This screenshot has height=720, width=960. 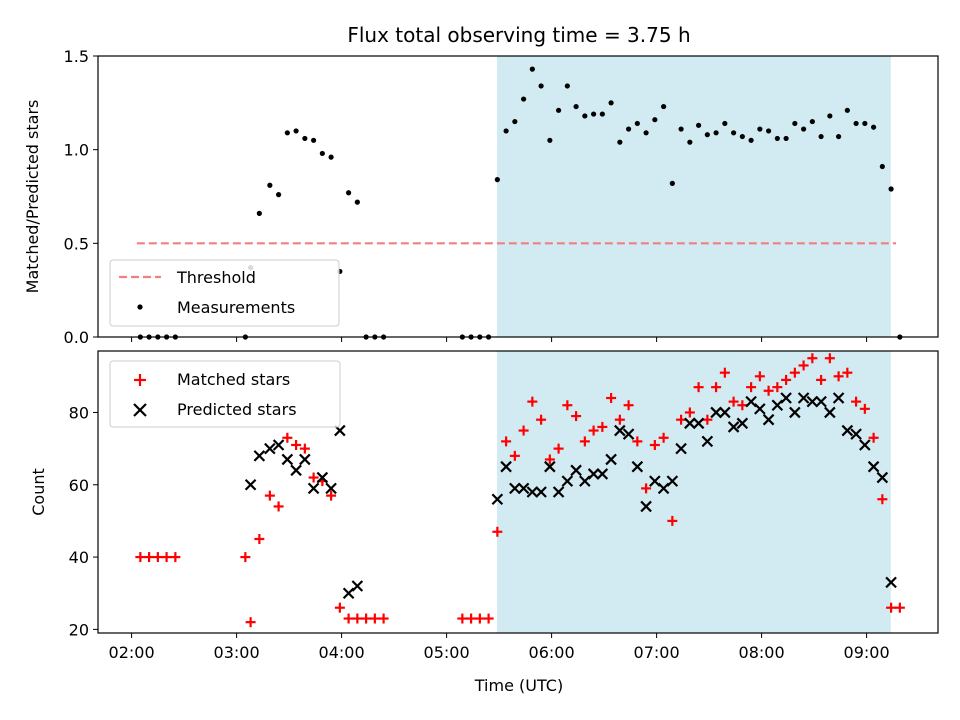 What do you see at coordinates (342, 652) in the screenshot?
I see `x-tick-label: 04:00` at bounding box center [342, 652].